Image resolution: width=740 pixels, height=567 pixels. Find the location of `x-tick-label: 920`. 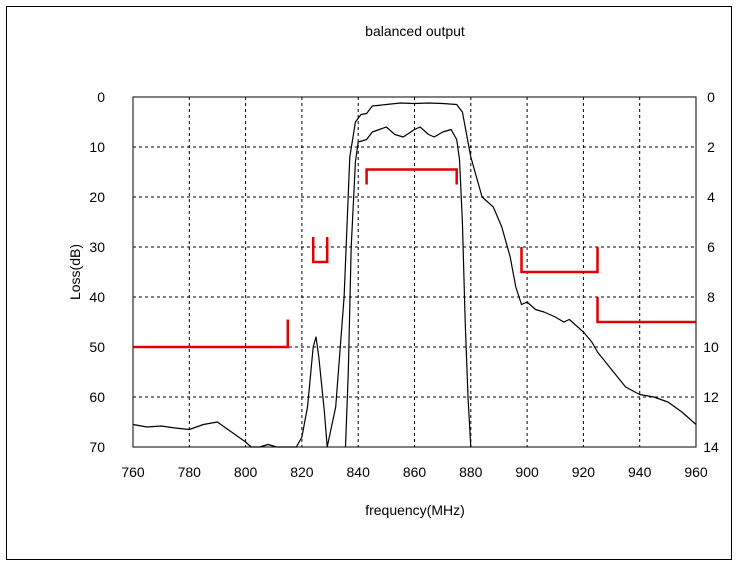

x-tick-label: 920 is located at coordinates (584, 472).